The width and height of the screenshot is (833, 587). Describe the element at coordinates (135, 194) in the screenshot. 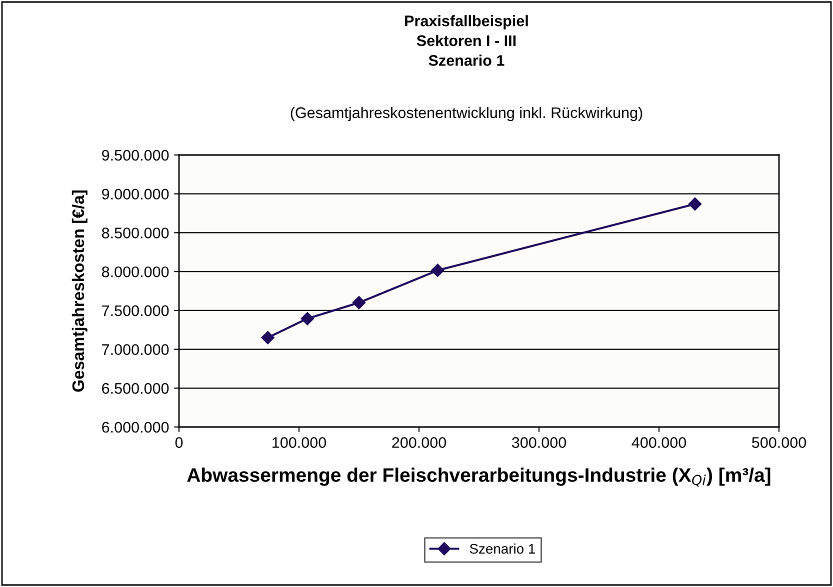

I see `y-tick-label: 9.000.000` at that location.